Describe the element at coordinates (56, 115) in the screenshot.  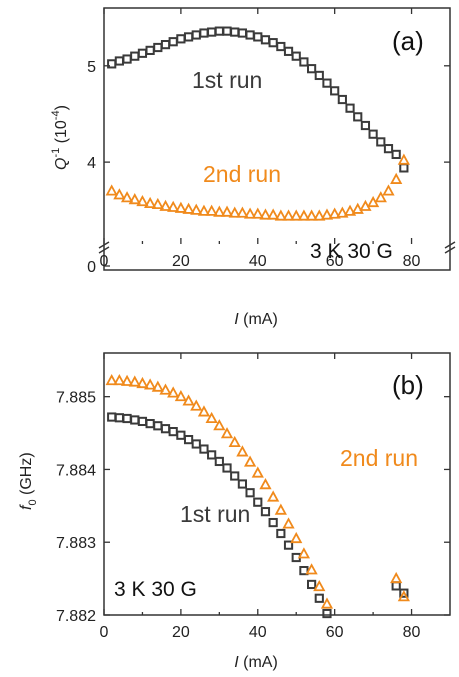
I see `panel-a-ylabel-unit-sup: -4` at that location.